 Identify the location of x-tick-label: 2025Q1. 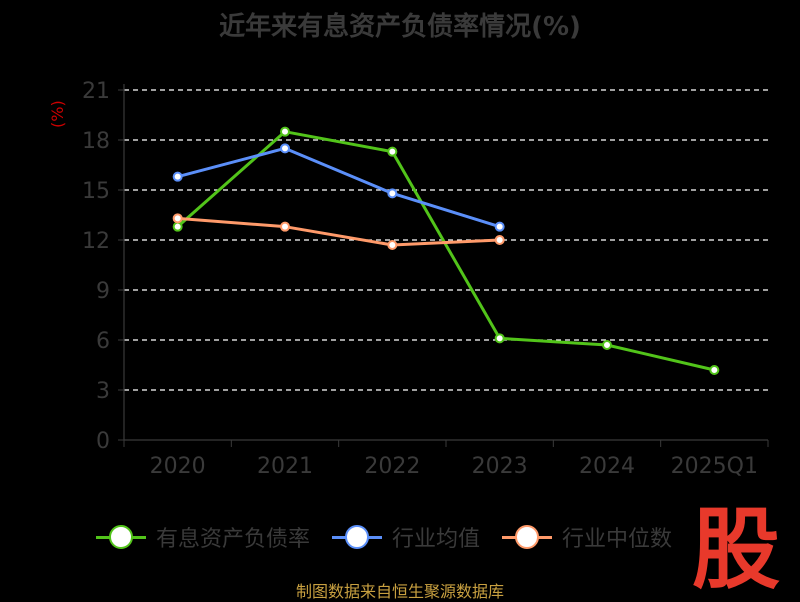
(714, 466).